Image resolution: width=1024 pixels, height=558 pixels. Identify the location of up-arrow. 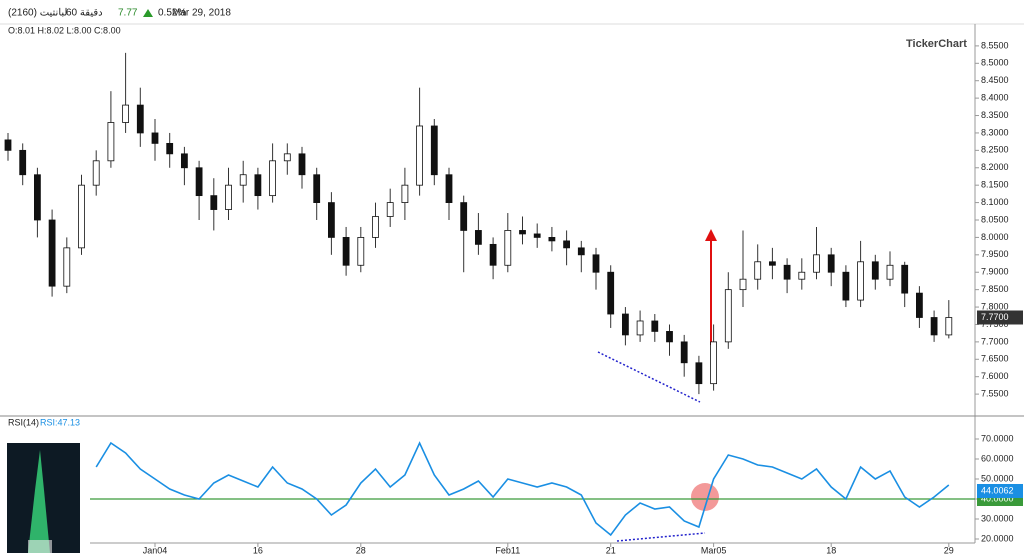
(148, 13).